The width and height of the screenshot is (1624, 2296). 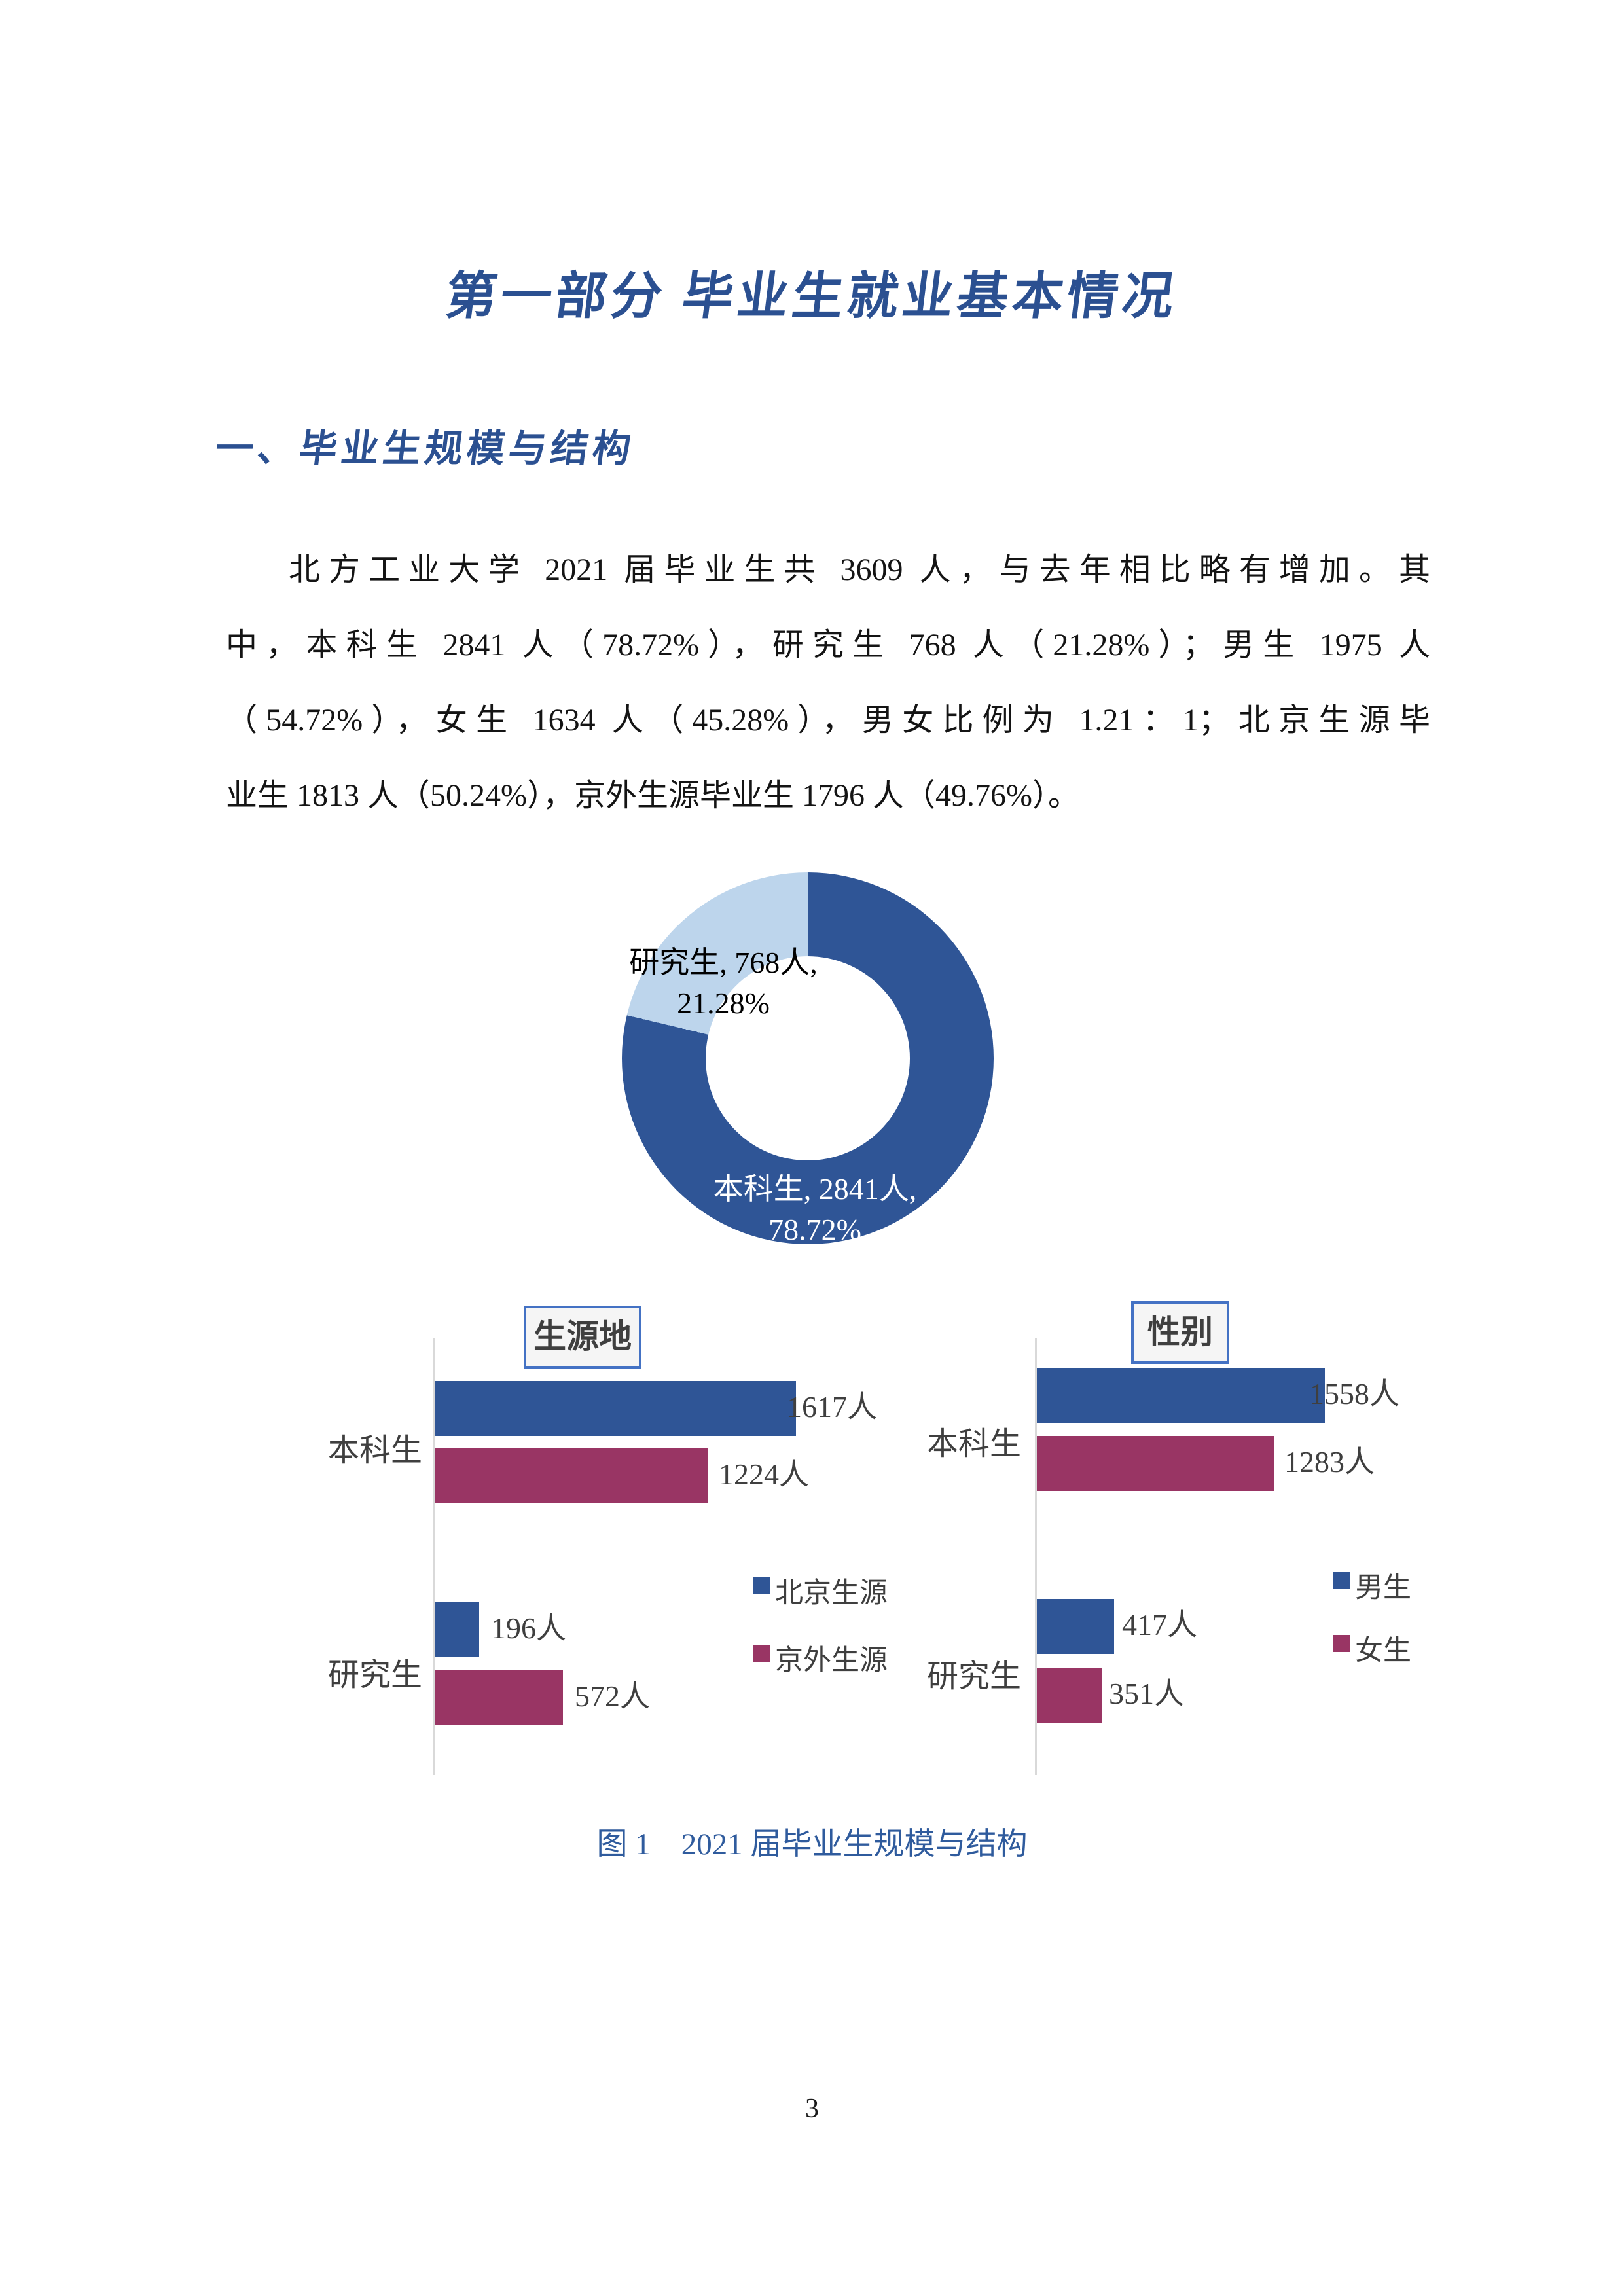 I want to click on bar-label-1224: 1224人, so click(x=764, y=1474).